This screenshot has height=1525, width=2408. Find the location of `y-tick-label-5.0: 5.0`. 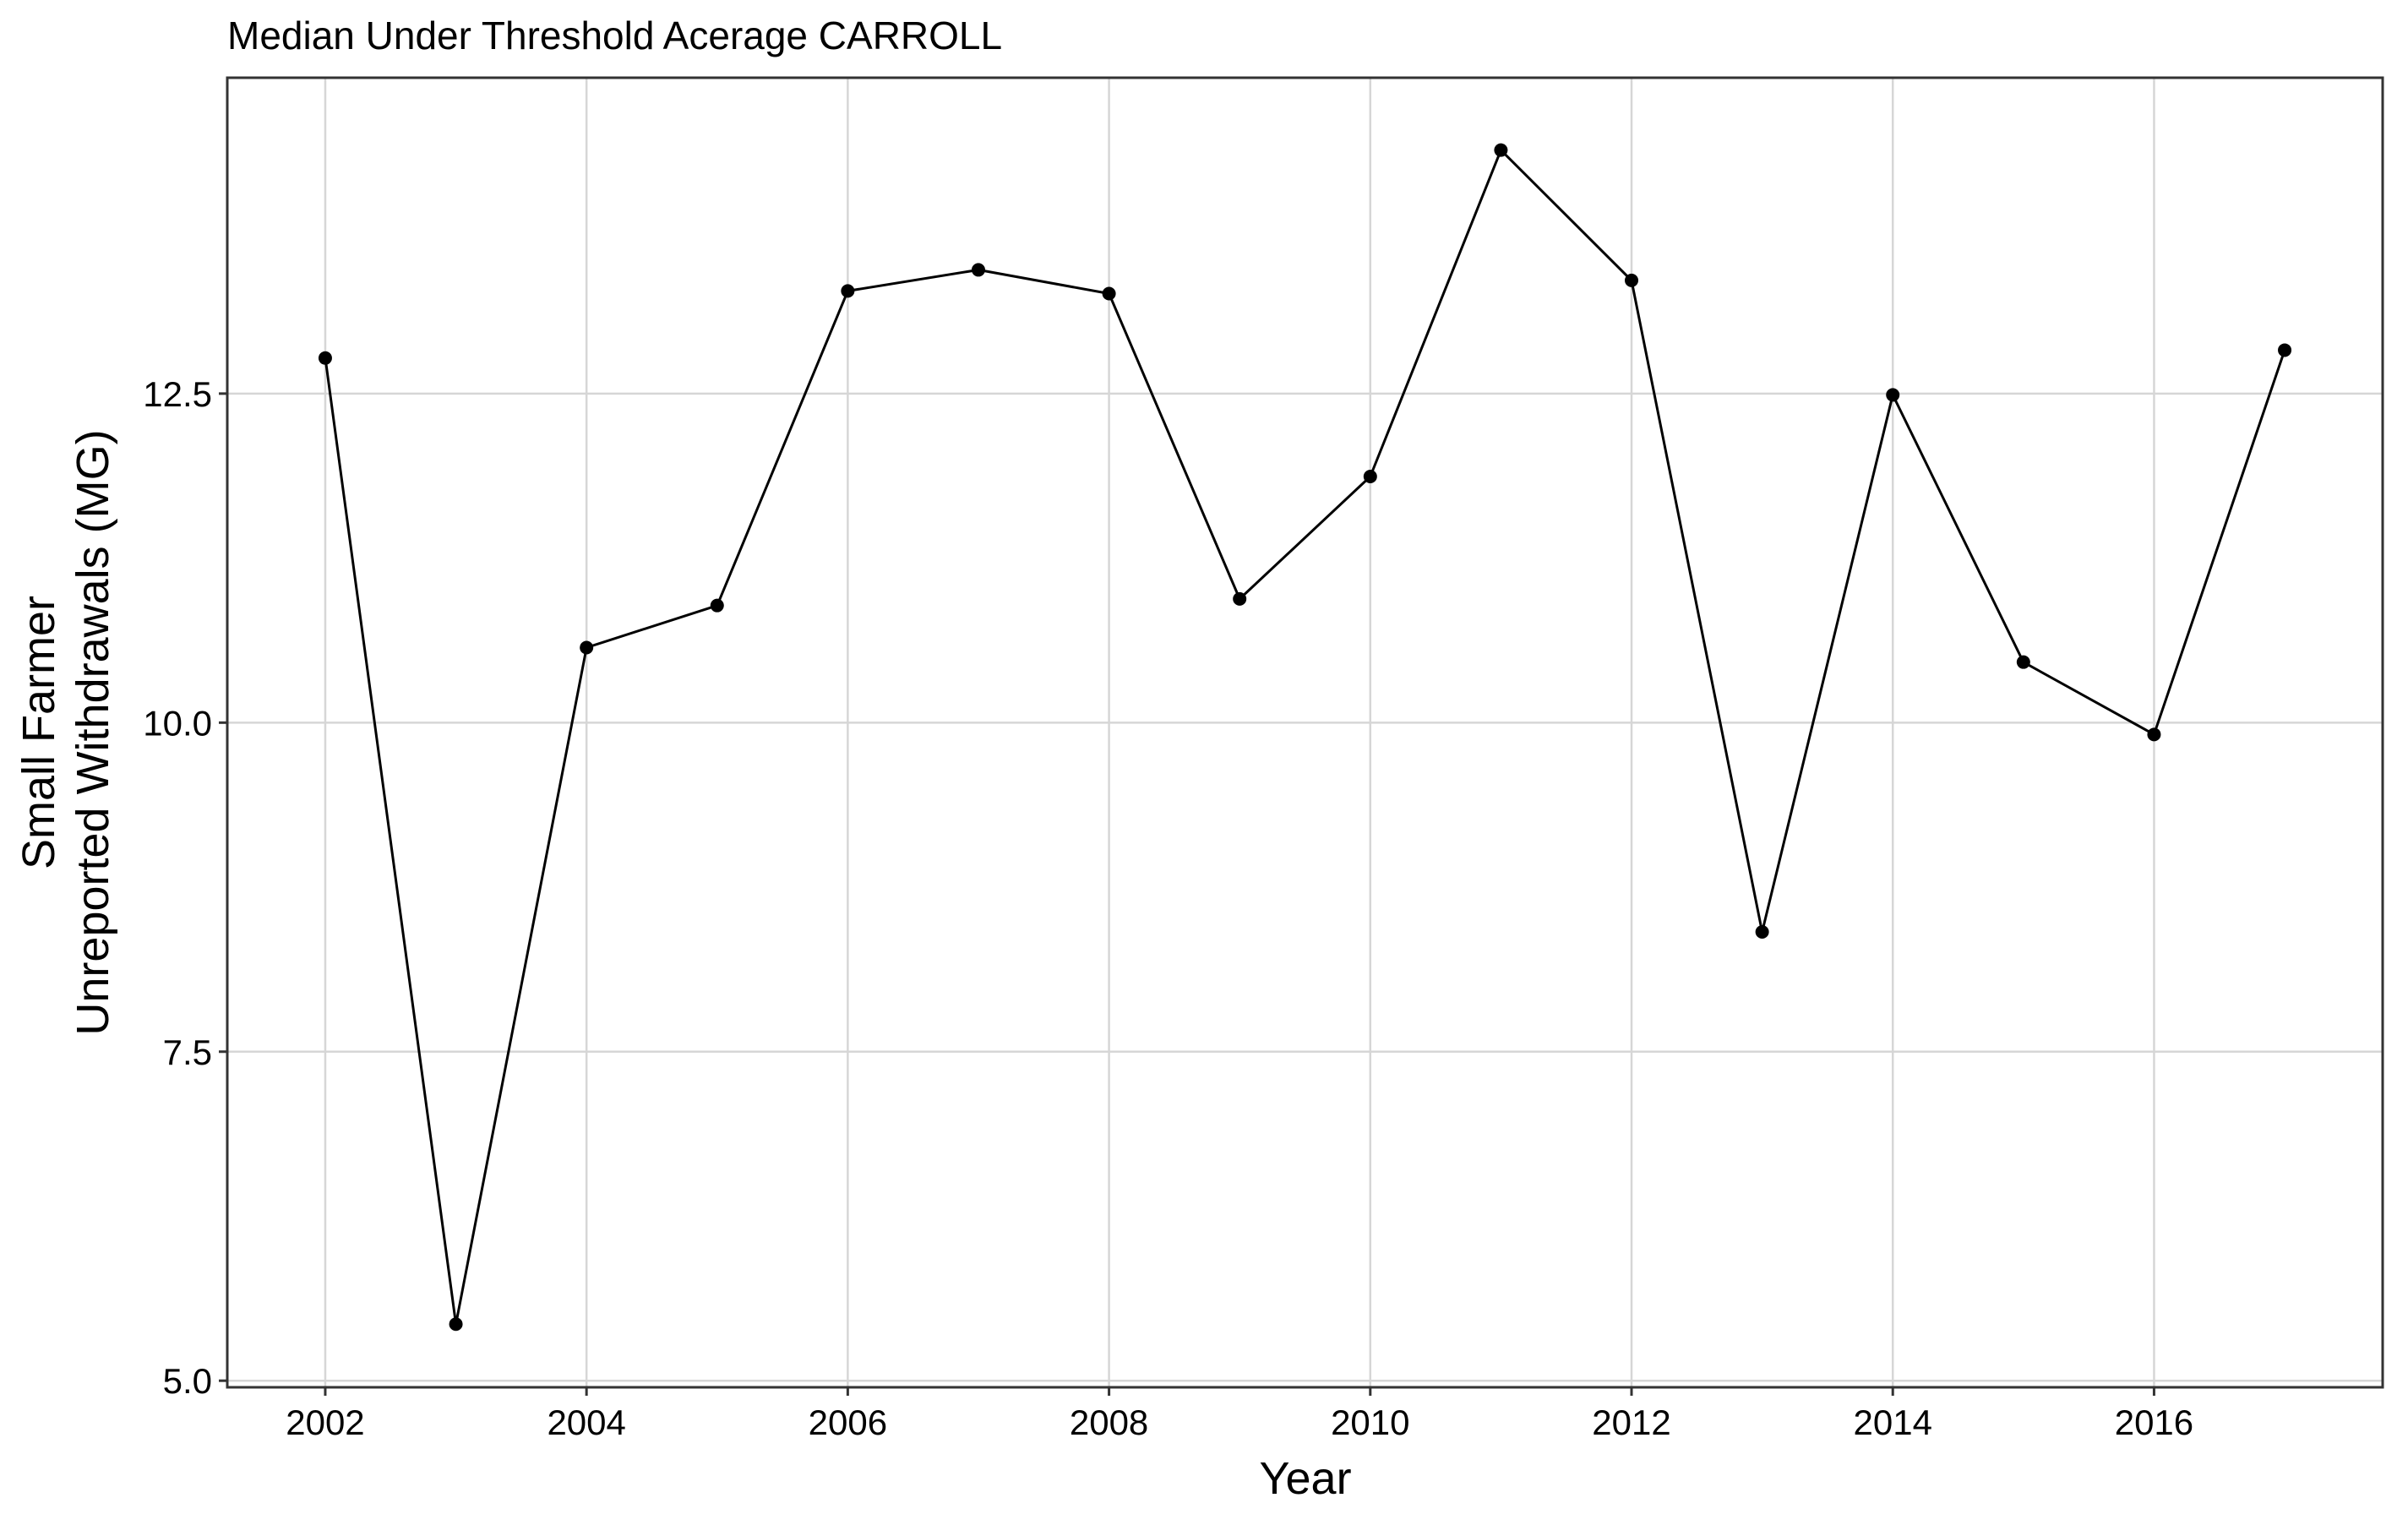

y-tick-label-5.0: 5.0 is located at coordinates (187, 1381).